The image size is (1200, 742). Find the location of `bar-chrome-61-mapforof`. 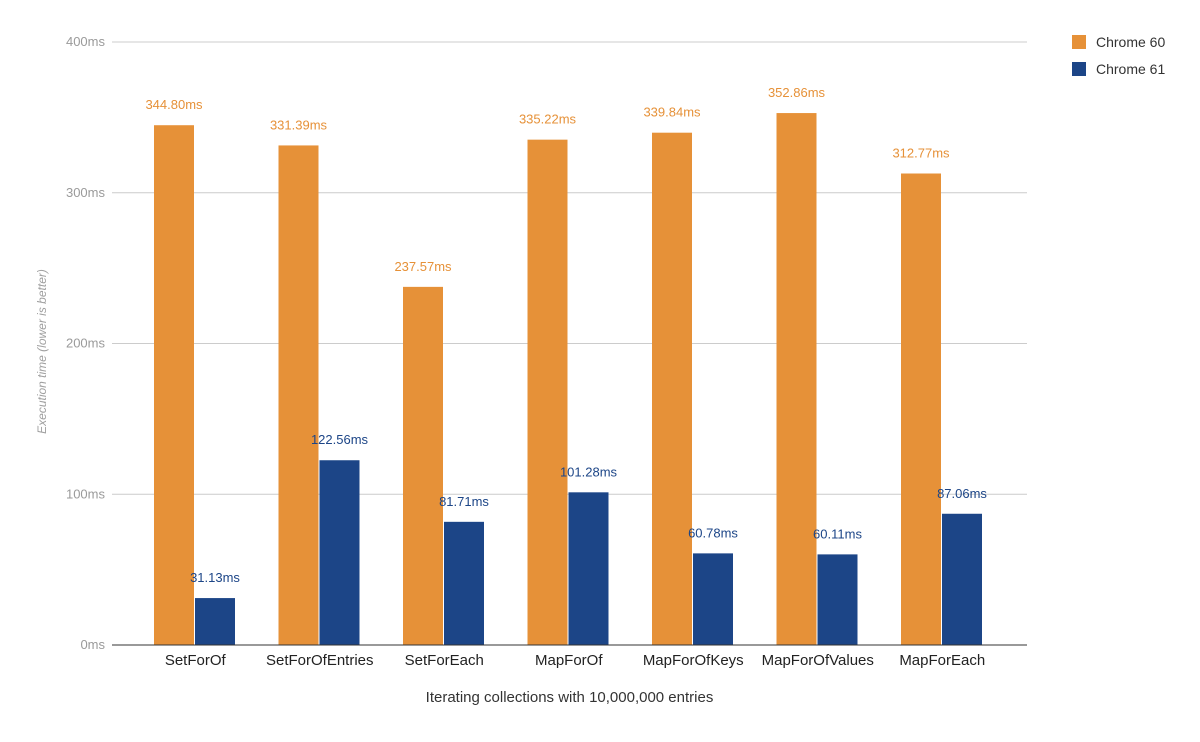

bar-chrome-61-mapforof is located at coordinates (588, 568).